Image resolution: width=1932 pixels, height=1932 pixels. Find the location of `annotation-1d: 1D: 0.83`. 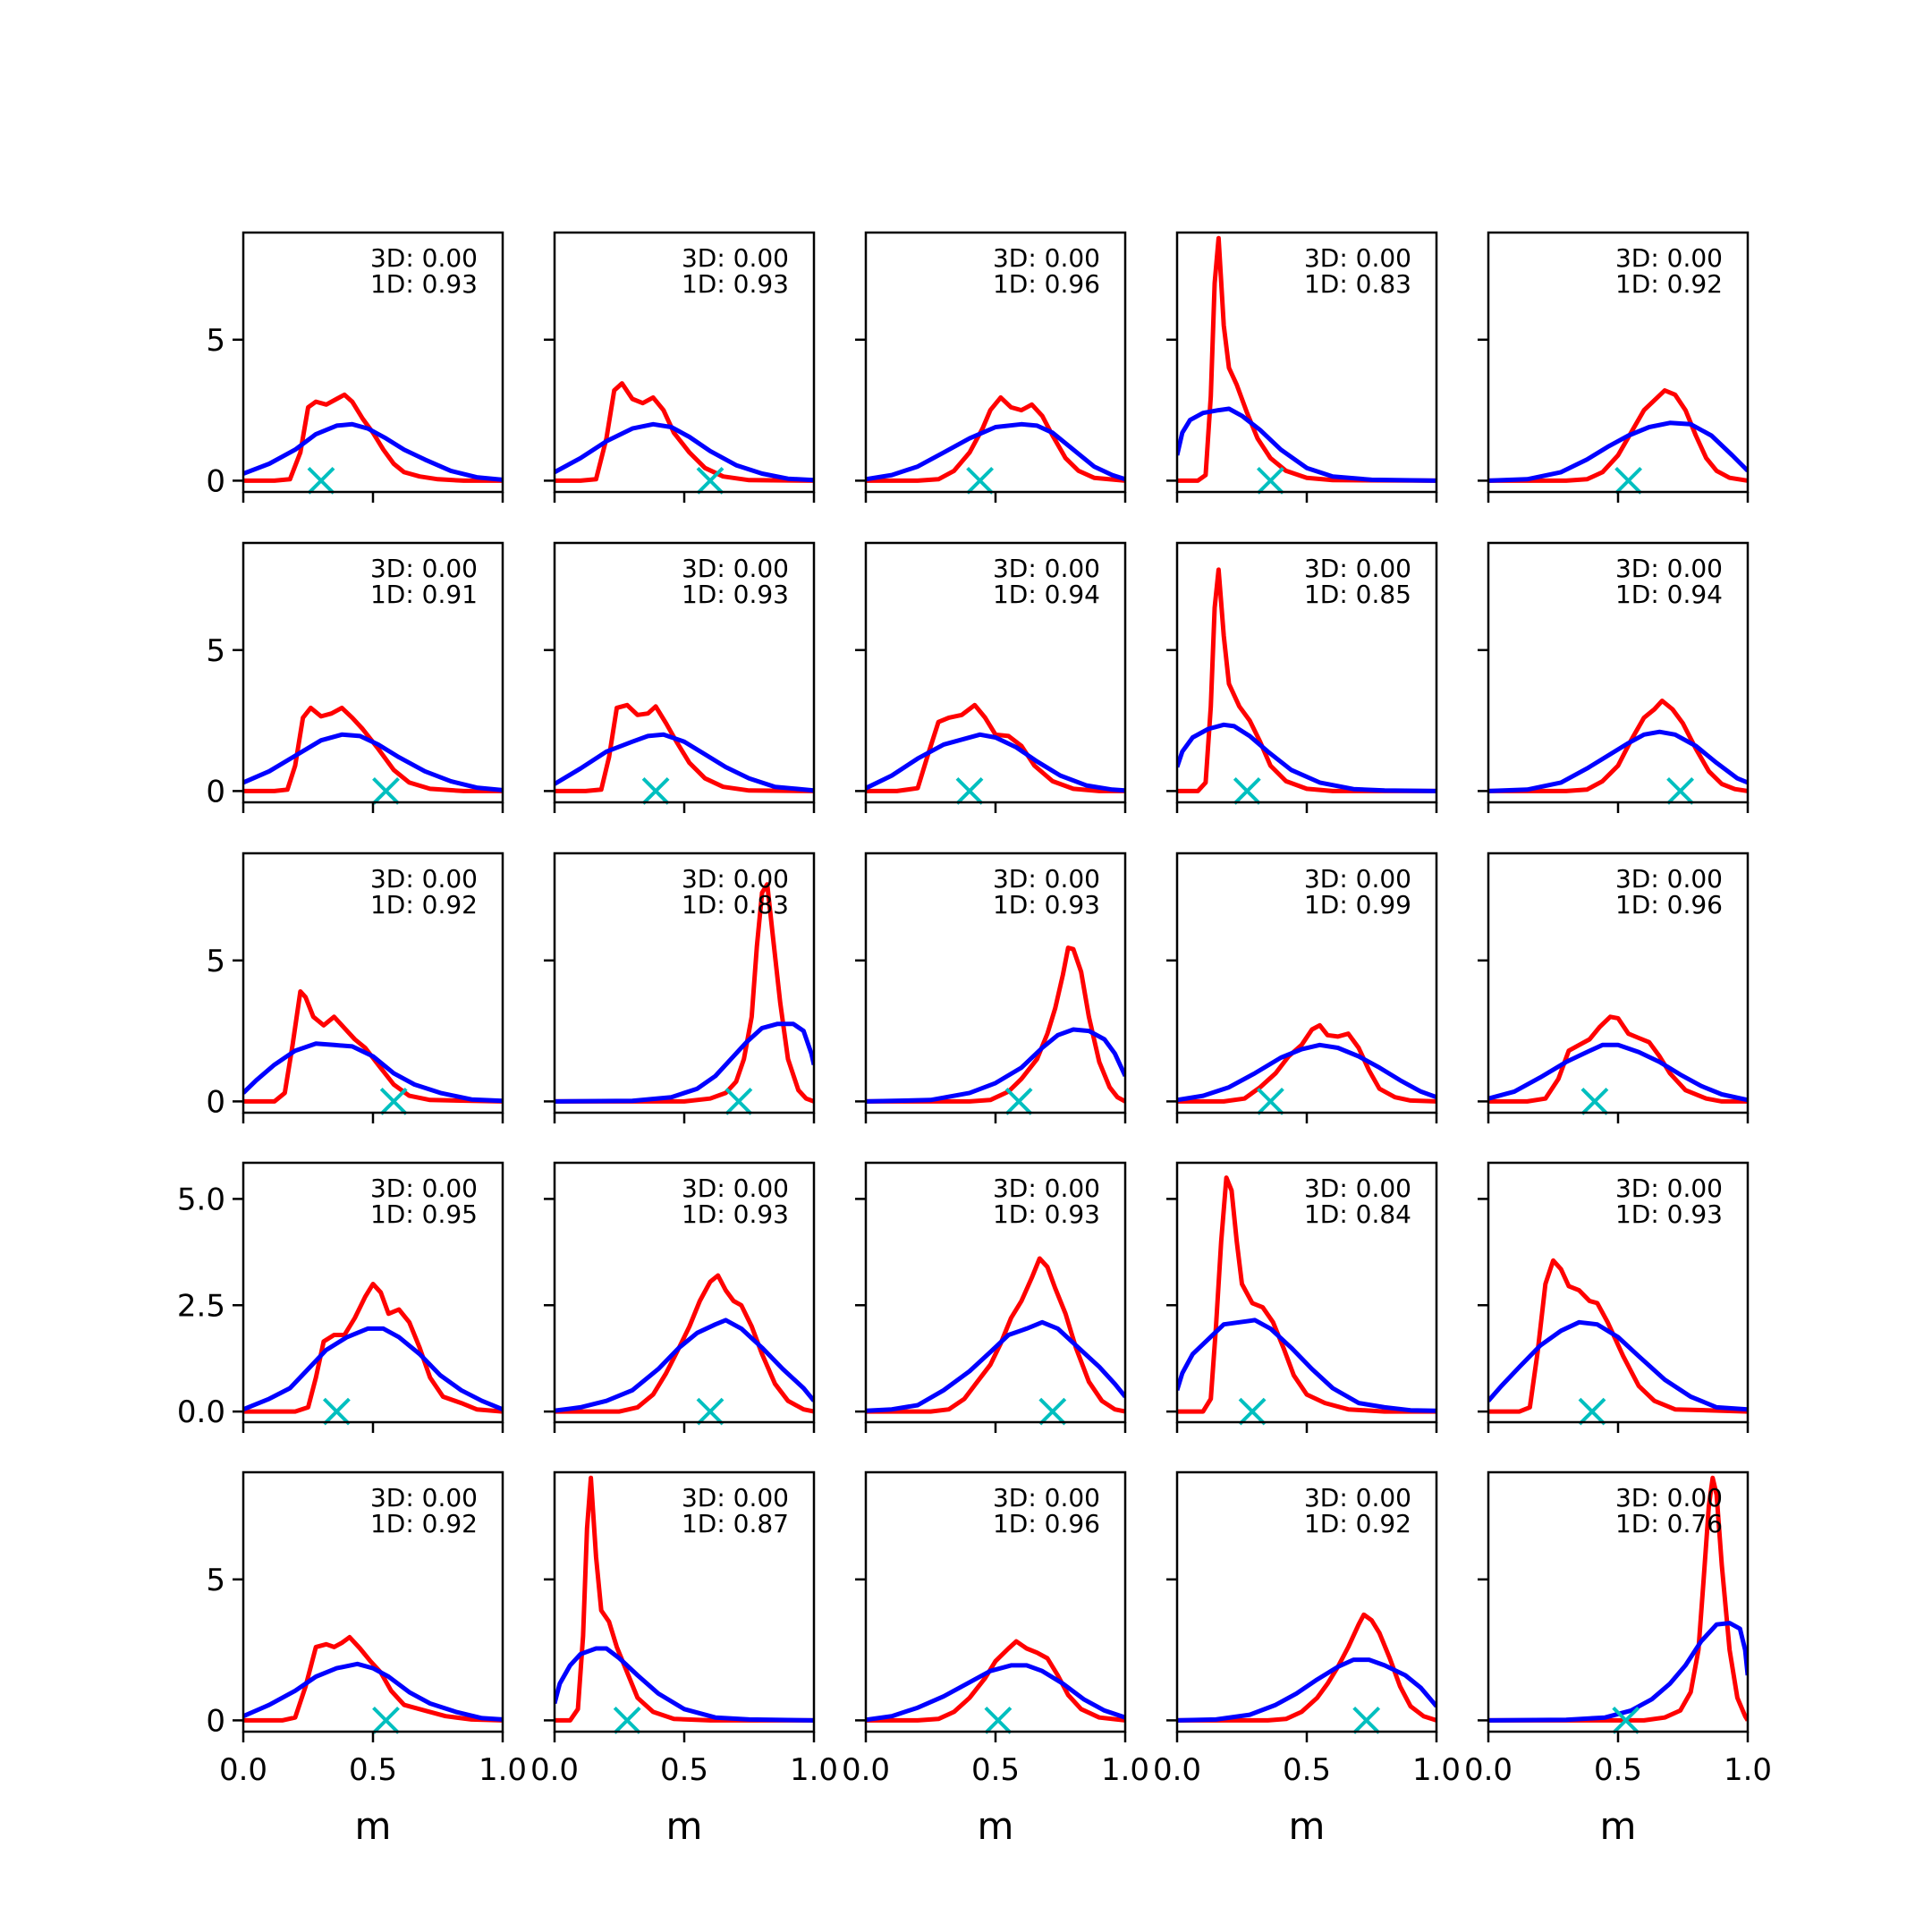

annotation-1d: 1D: 0.83 is located at coordinates (1357, 284).